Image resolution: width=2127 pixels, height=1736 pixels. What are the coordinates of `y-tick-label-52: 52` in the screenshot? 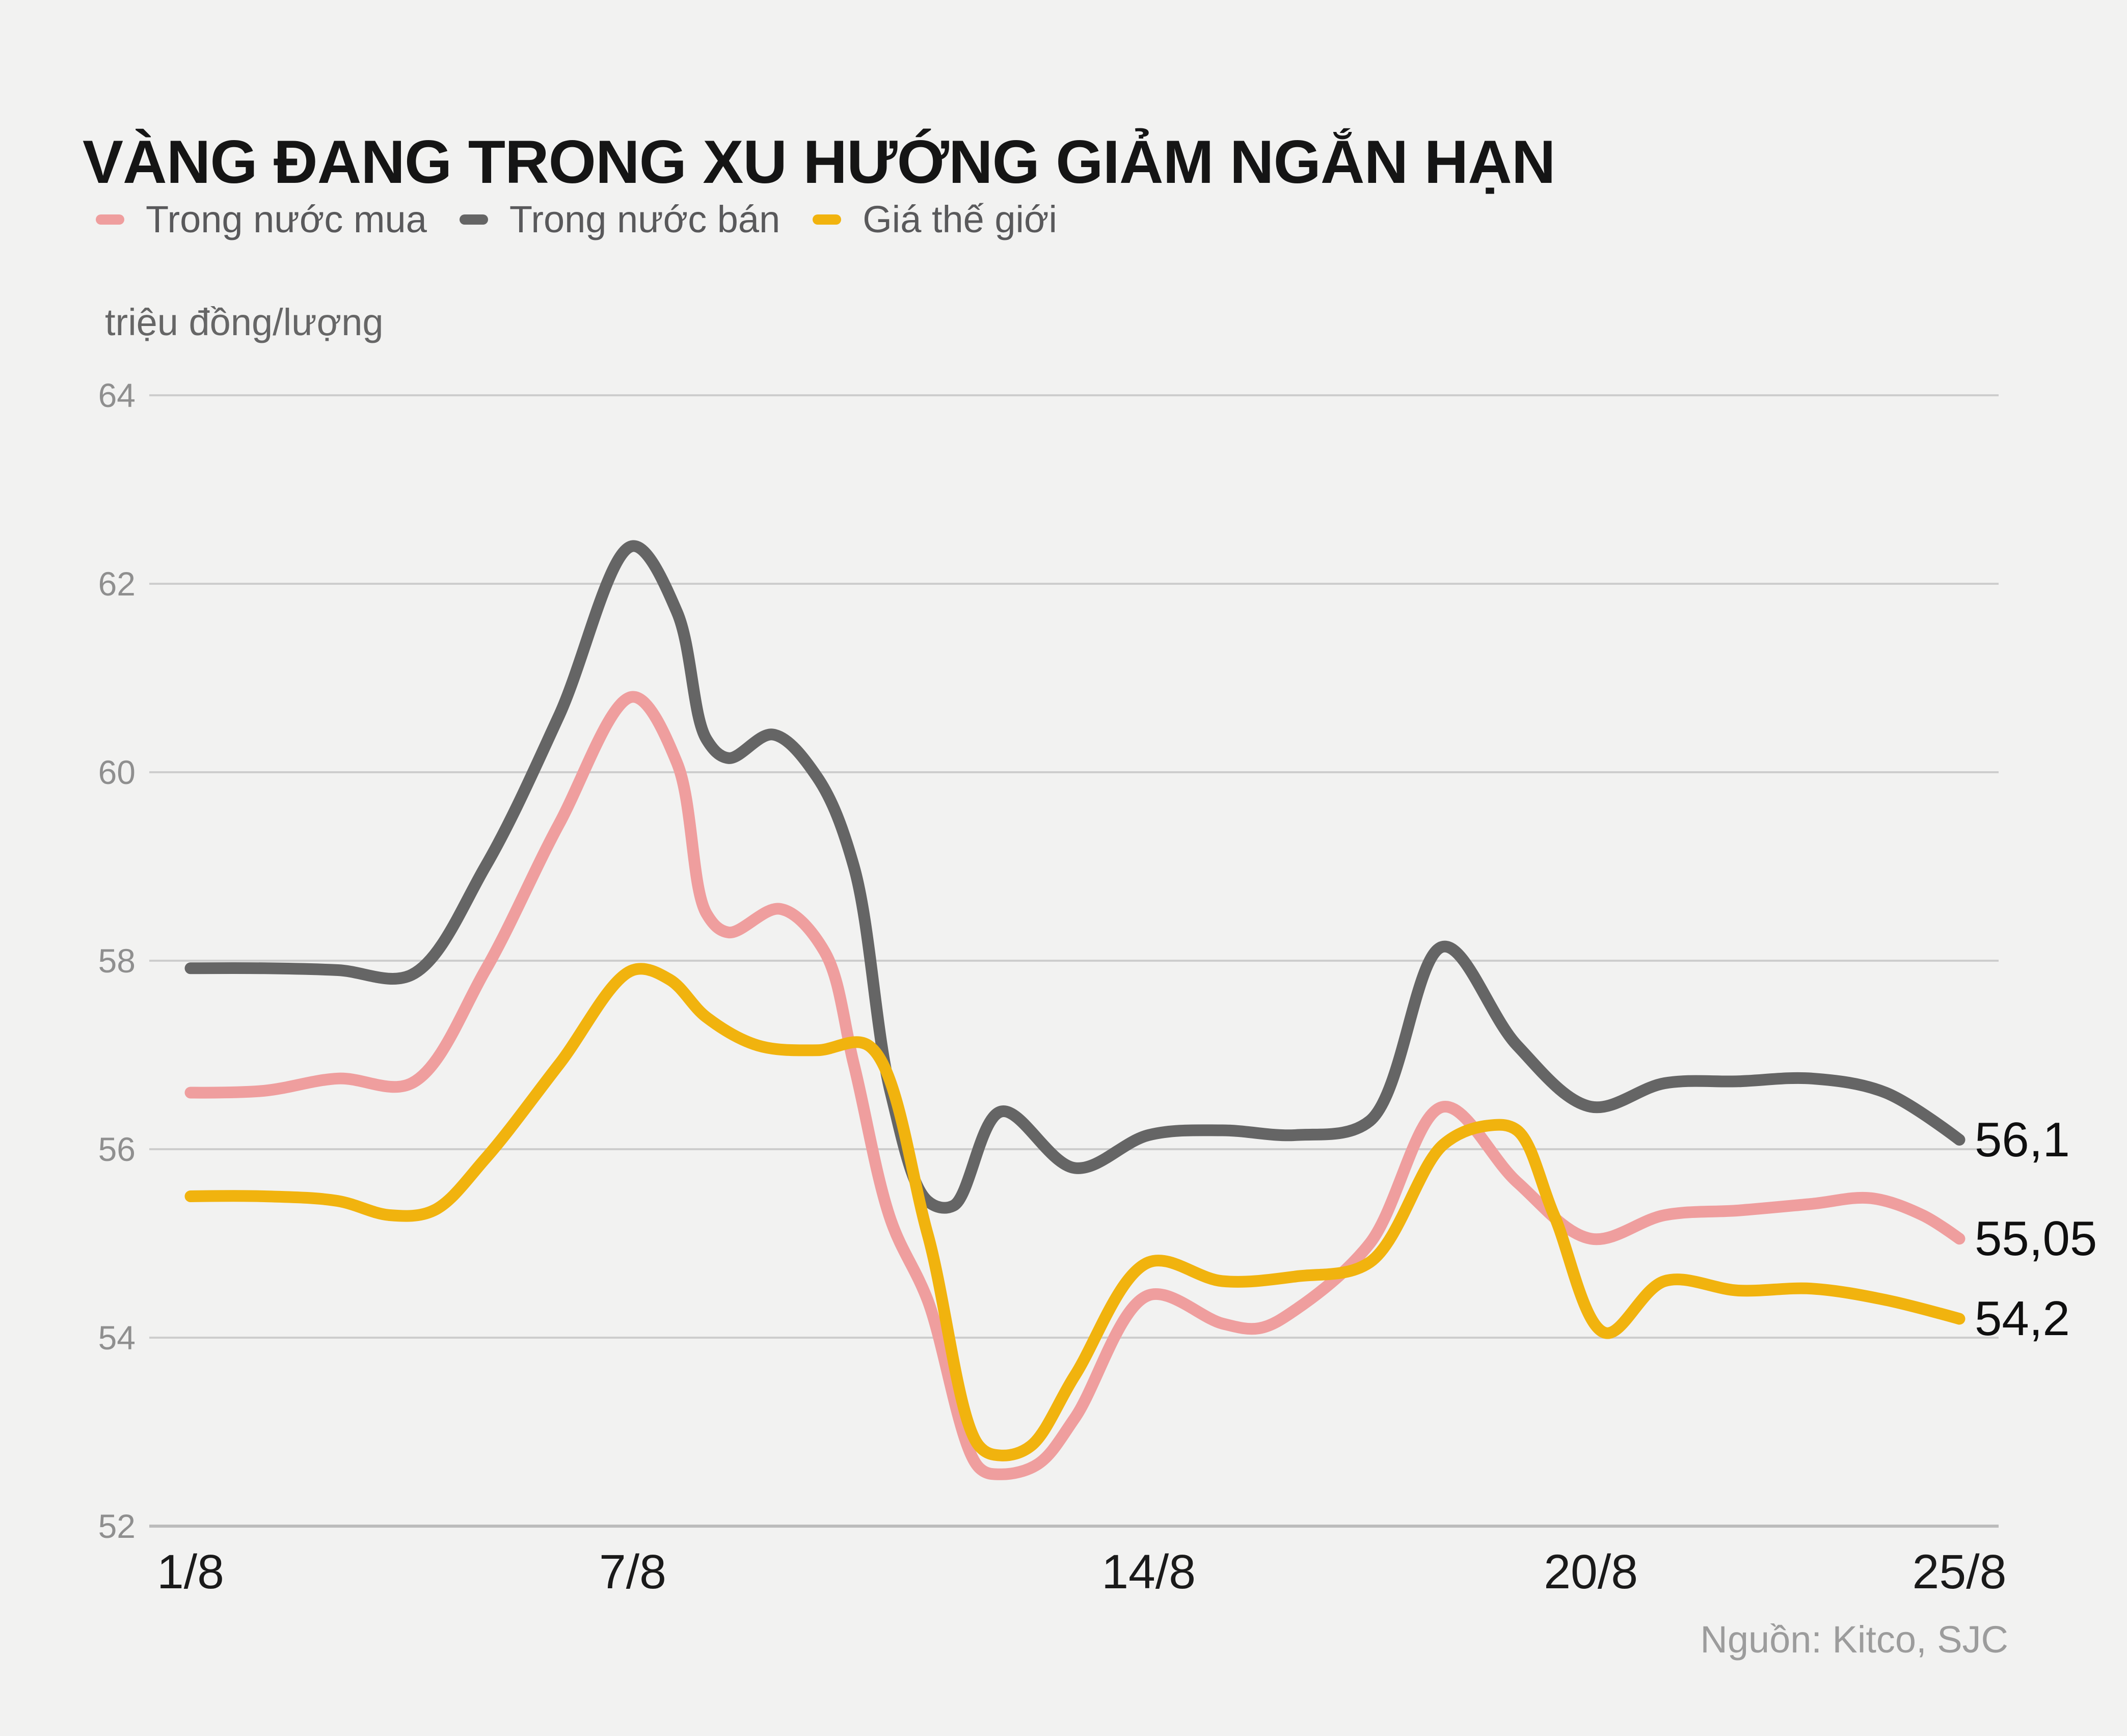 It's located at (117, 1526).